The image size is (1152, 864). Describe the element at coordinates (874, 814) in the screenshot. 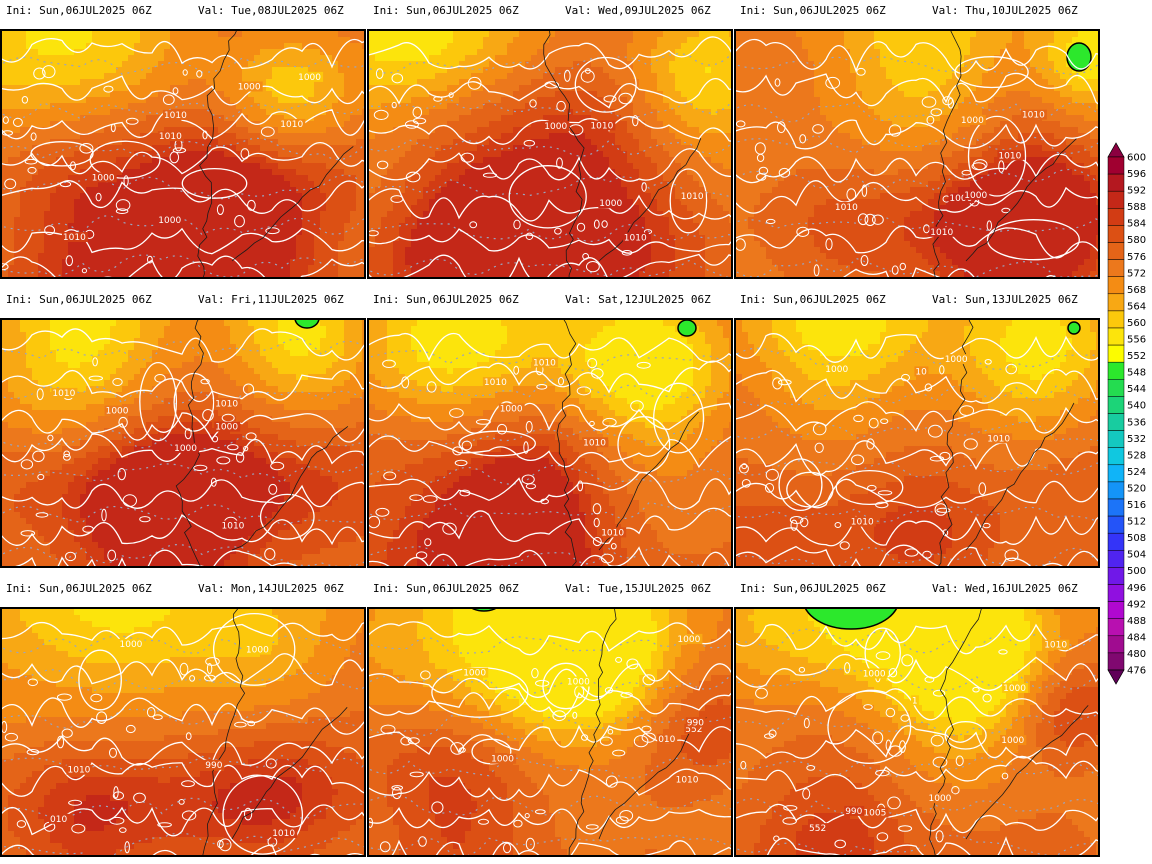

I see `contour-label: 1005` at that location.